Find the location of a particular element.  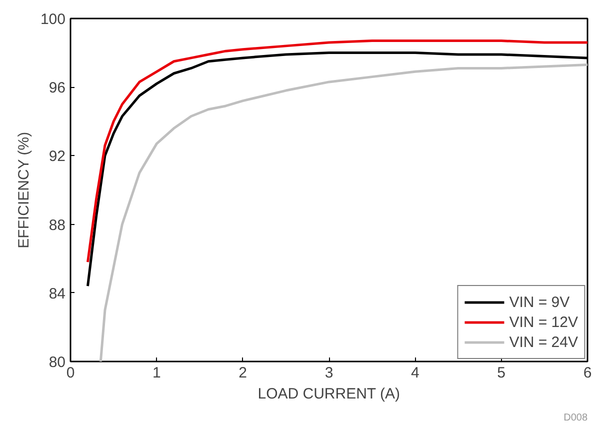

legend-label: VIN = 24V is located at coordinates (543, 342).